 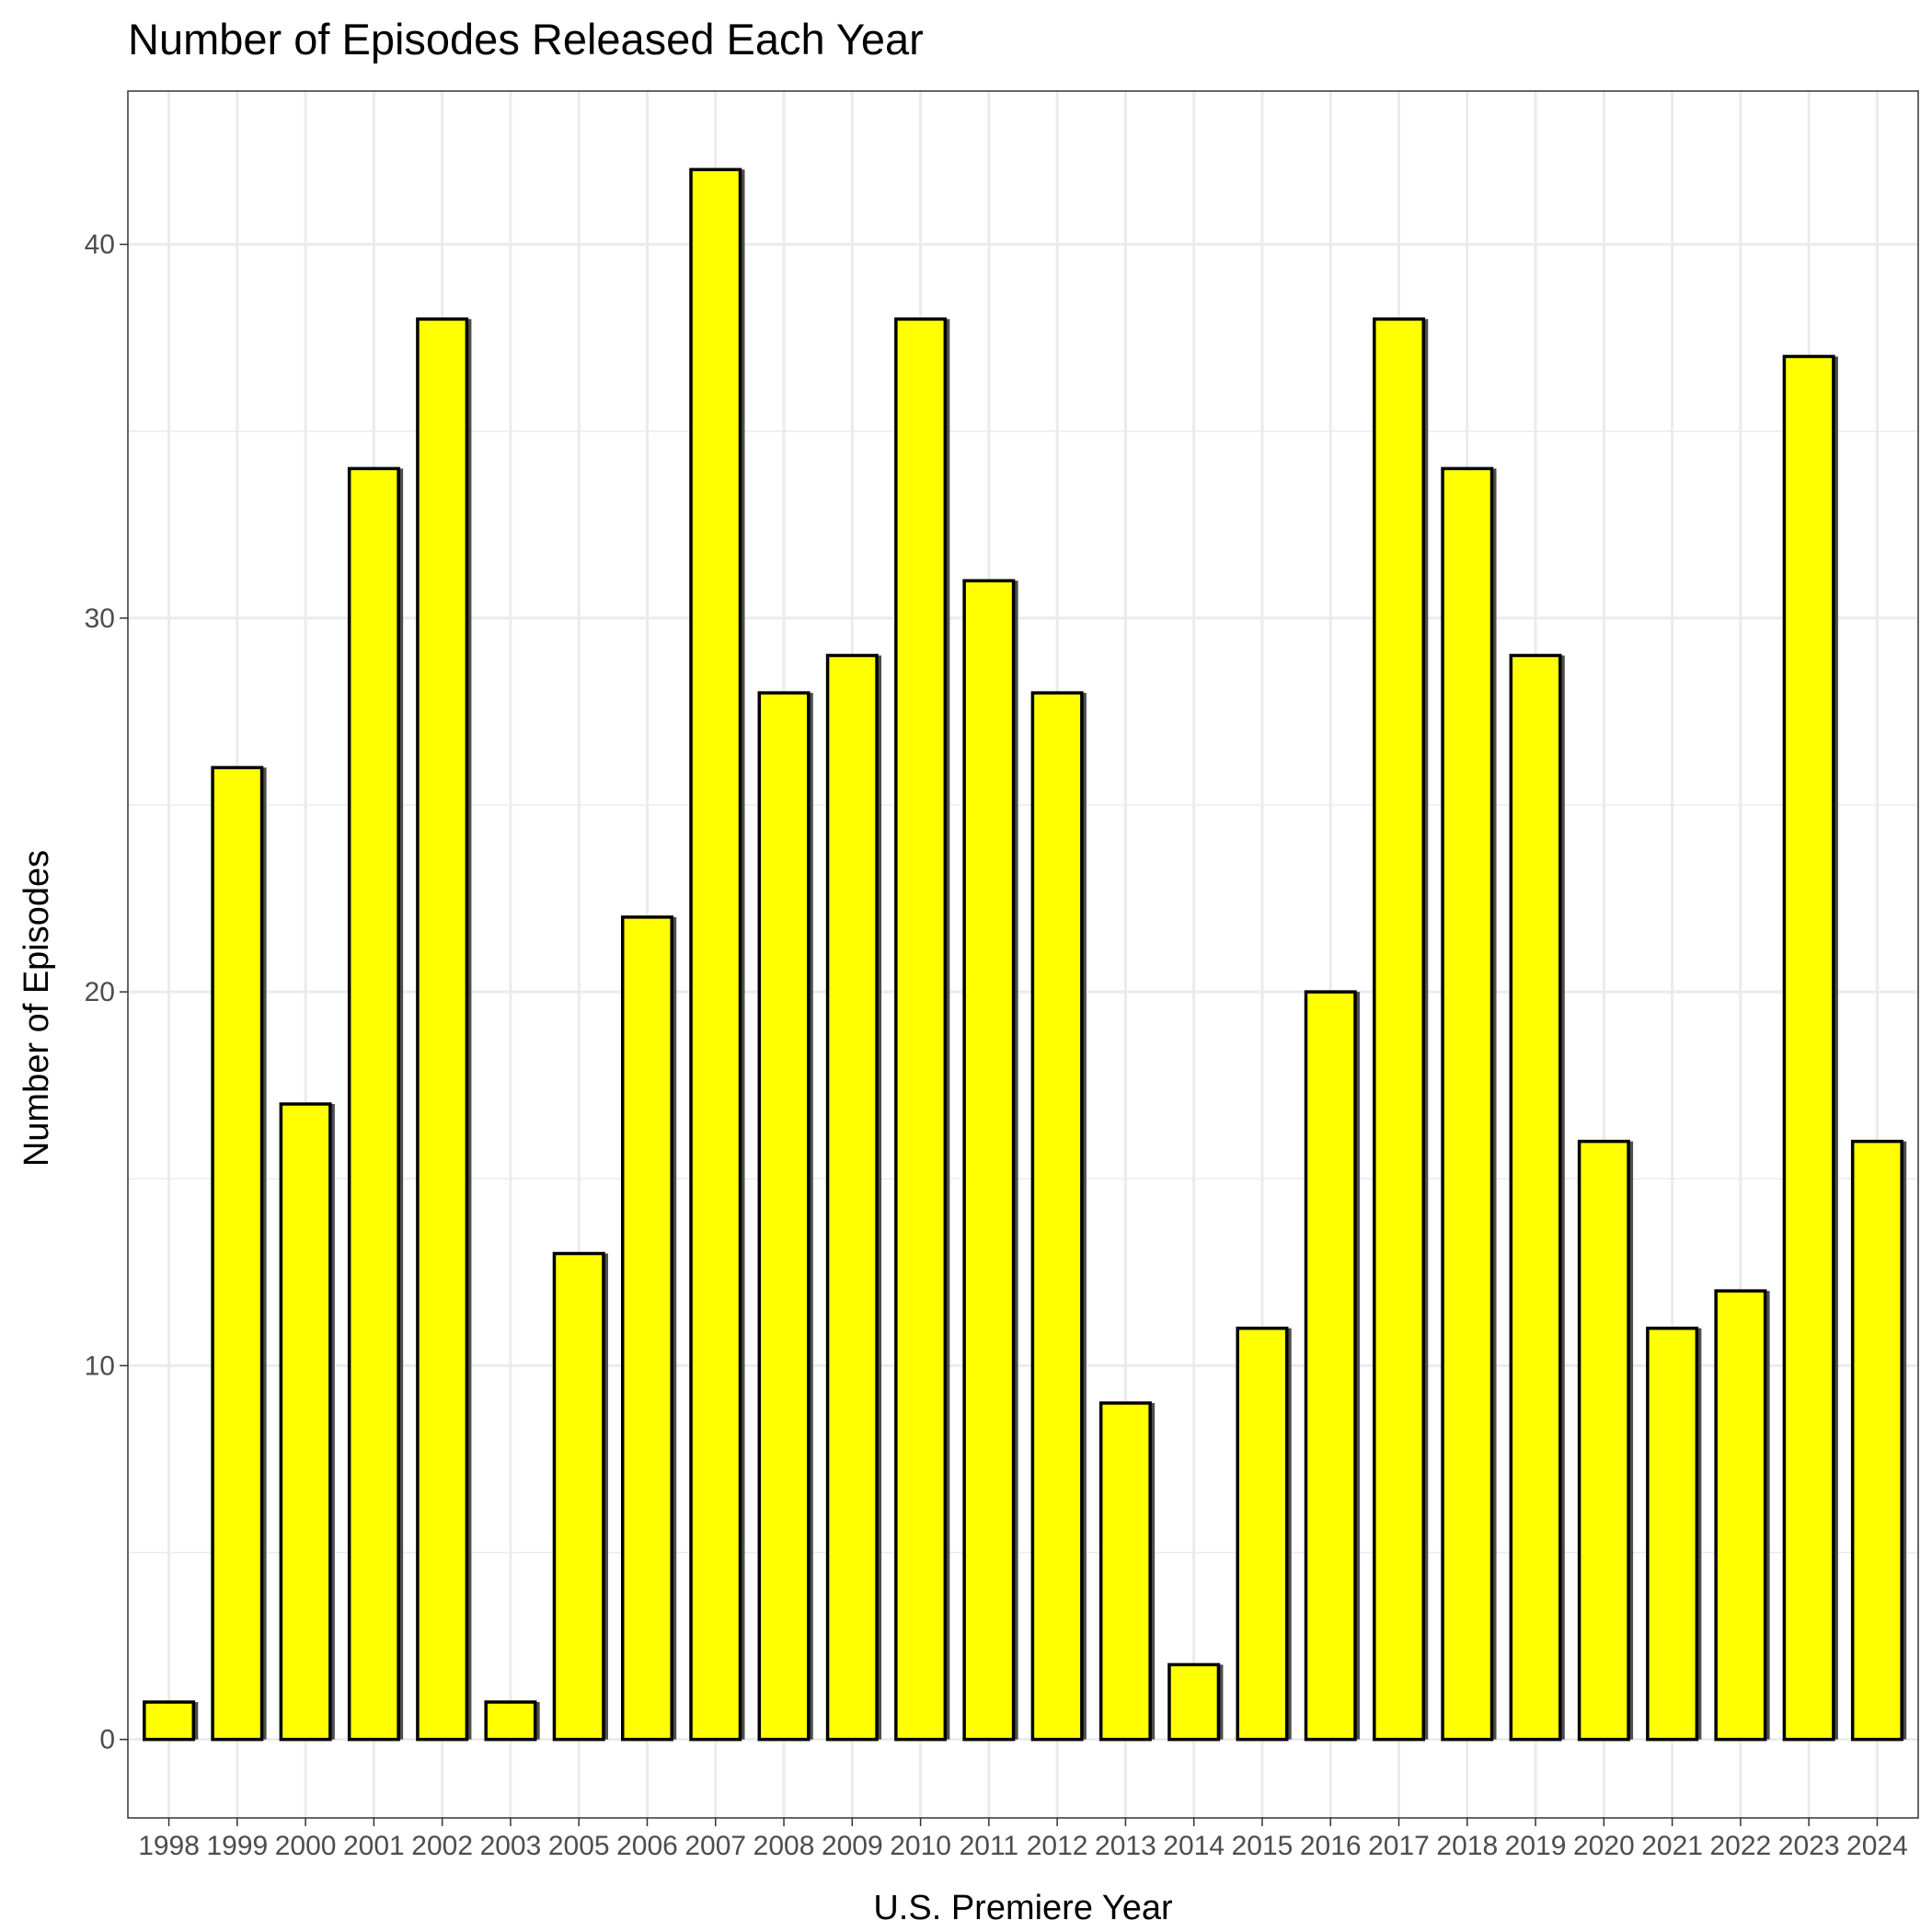 What do you see at coordinates (989, 1846) in the screenshot?
I see `x-tick-label: 2011` at bounding box center [989, 1846].